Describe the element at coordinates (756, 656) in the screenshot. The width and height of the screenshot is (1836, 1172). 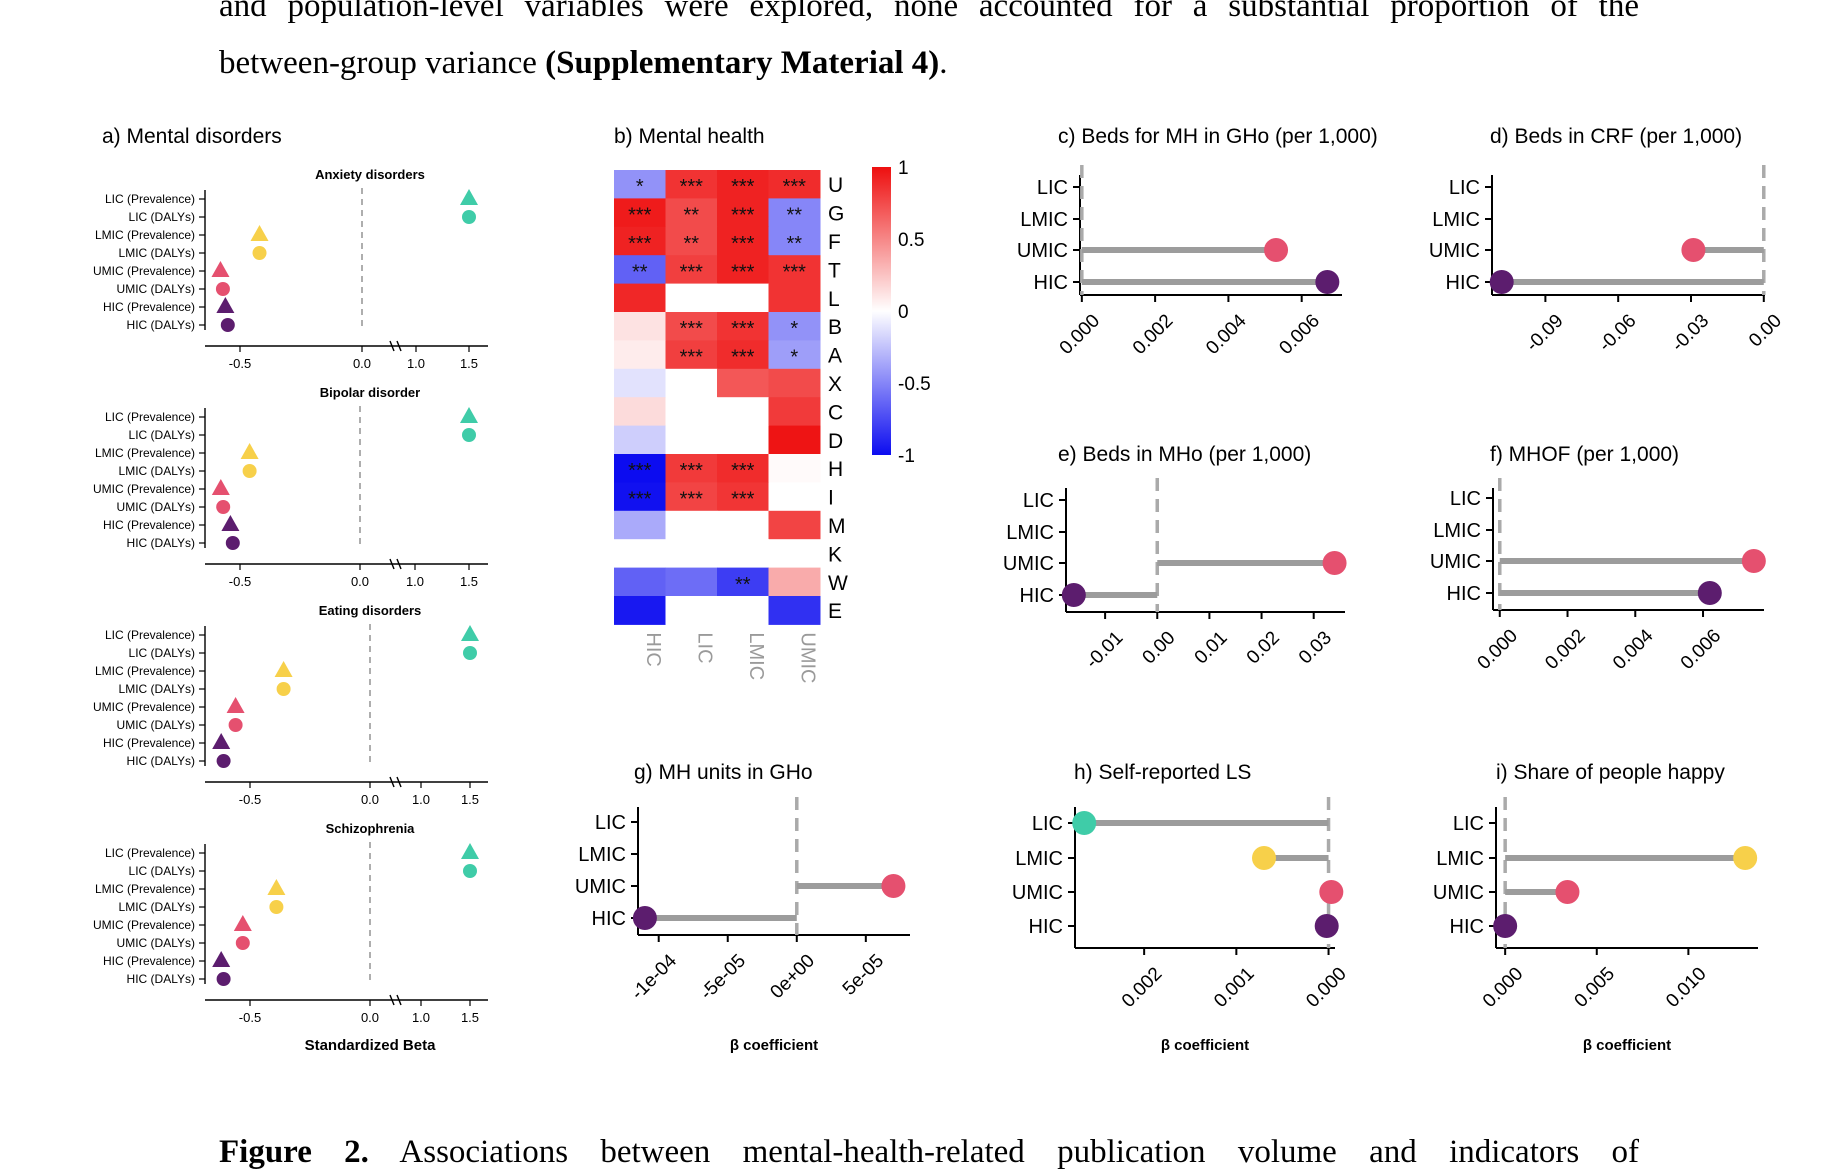
I see `heatmap-column-label: LMIC` at that location.